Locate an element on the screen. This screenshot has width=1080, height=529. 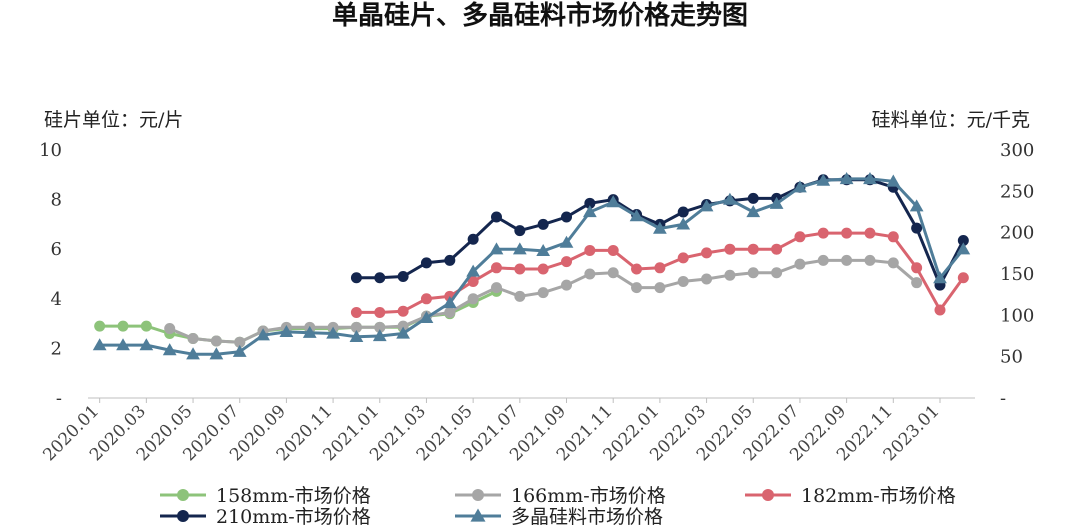
y-right-tick-label: 150 is located at coordinates (1017, 274).